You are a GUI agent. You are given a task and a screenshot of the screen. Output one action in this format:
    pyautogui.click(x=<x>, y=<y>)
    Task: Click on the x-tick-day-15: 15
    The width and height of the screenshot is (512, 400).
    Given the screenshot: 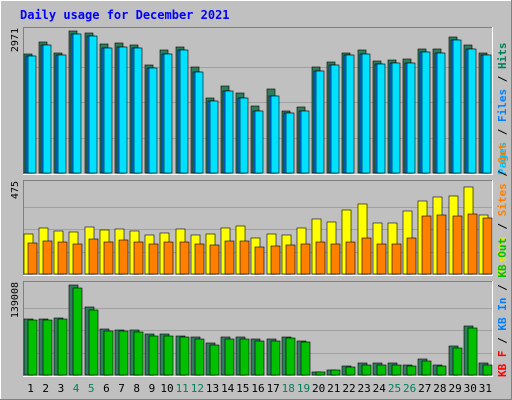 What is the action you would take?
    pyautogui.click(x=242, y=388)
    